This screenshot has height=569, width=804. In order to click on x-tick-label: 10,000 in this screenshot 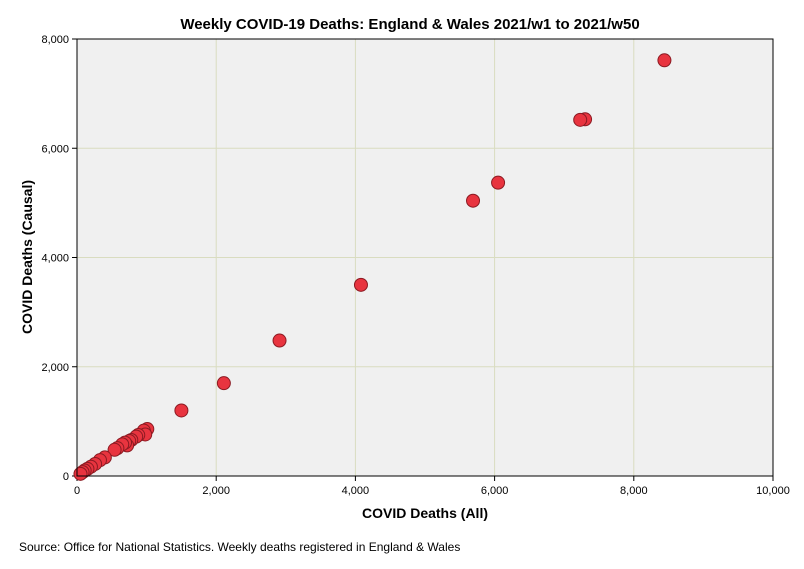, I will do `click(773, 491)`.